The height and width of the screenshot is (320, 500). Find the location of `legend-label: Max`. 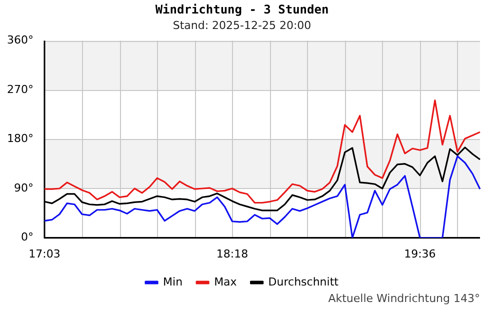

legend-label: Max is located at coordinates (226, 281).